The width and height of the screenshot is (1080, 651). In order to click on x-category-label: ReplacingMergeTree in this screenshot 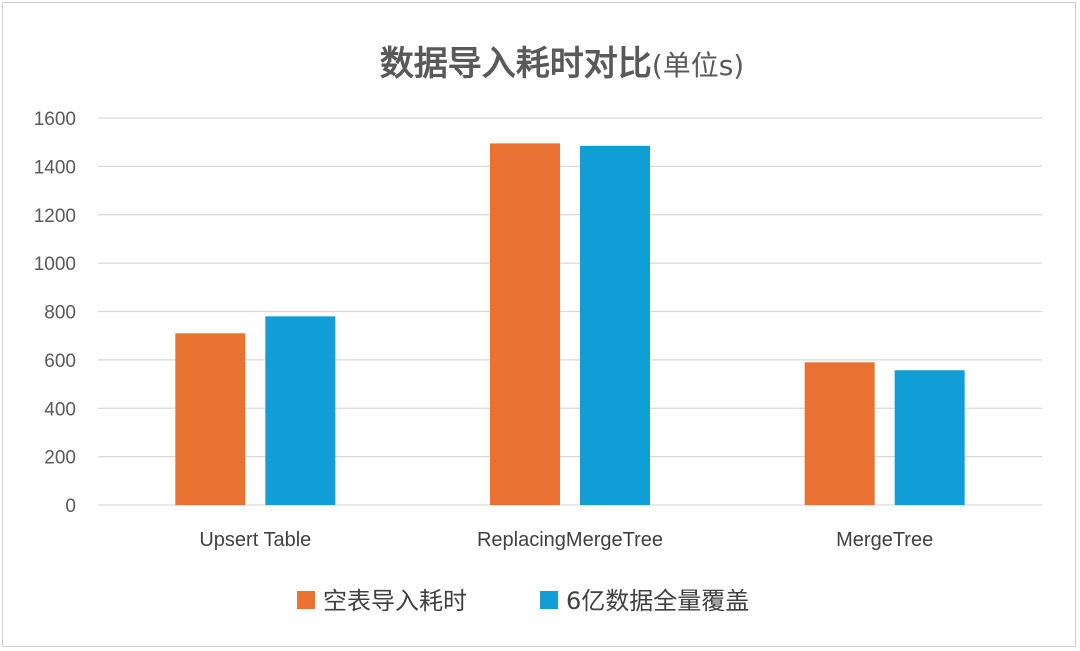, I will do `click(570, 540)`.